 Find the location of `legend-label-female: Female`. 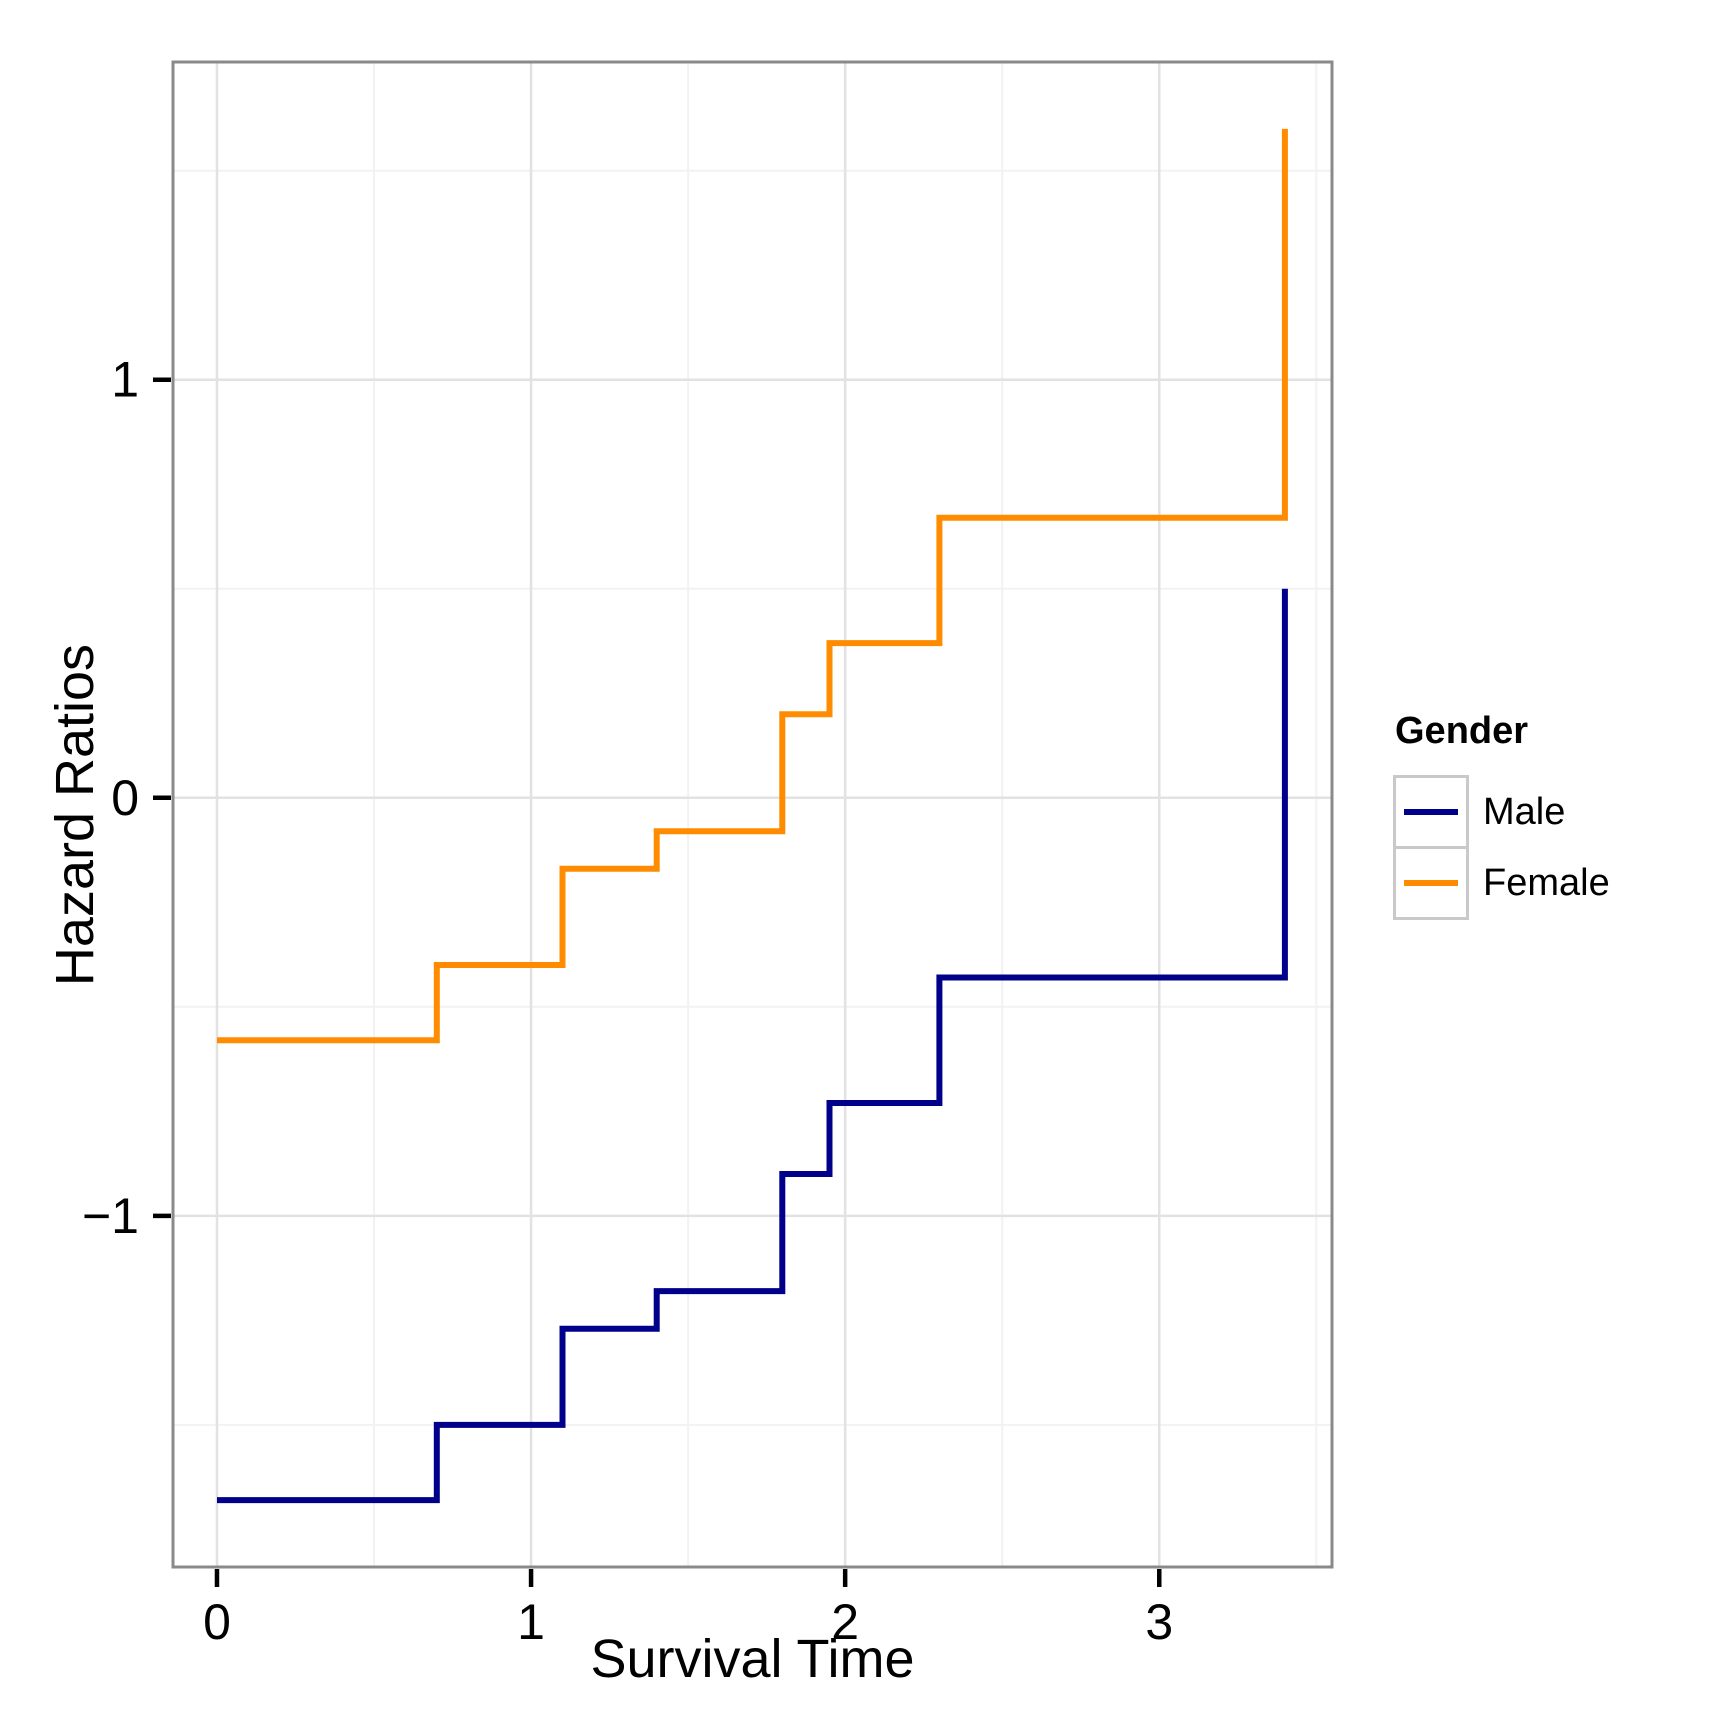

legend-label-female: Female is located at coordinates (1546, 882).